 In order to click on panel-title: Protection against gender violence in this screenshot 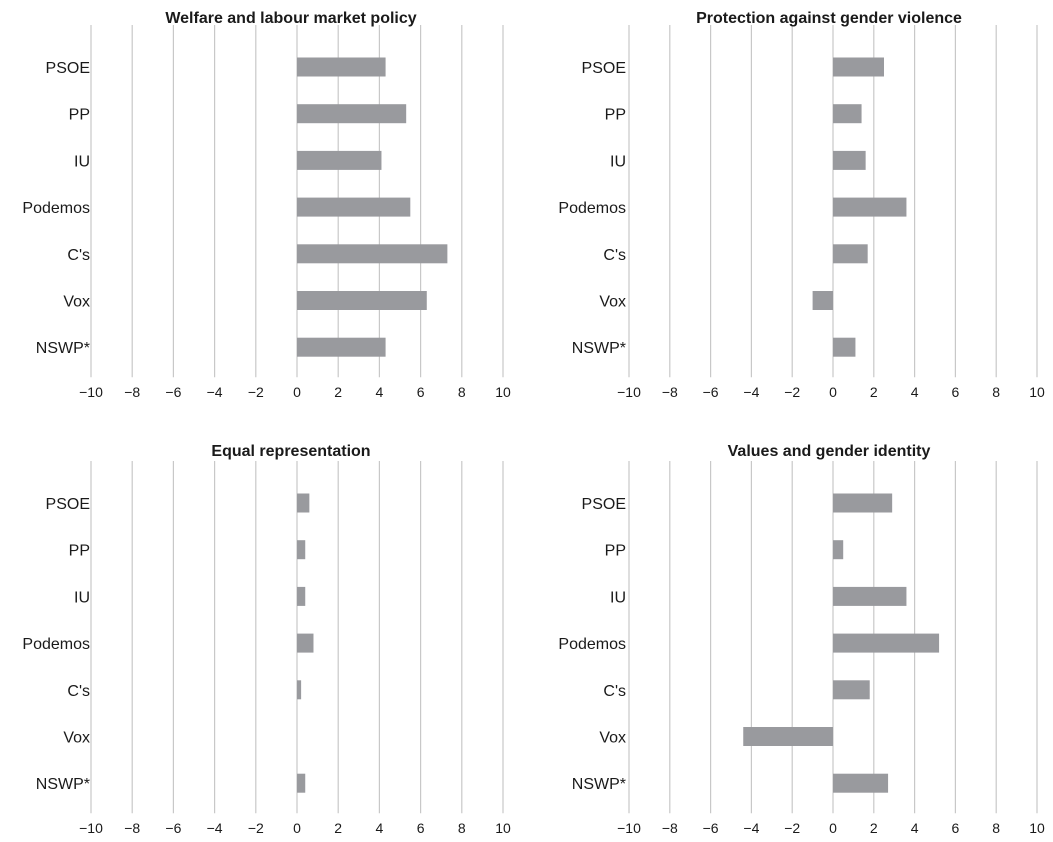, I will do `click(829, 18)`.